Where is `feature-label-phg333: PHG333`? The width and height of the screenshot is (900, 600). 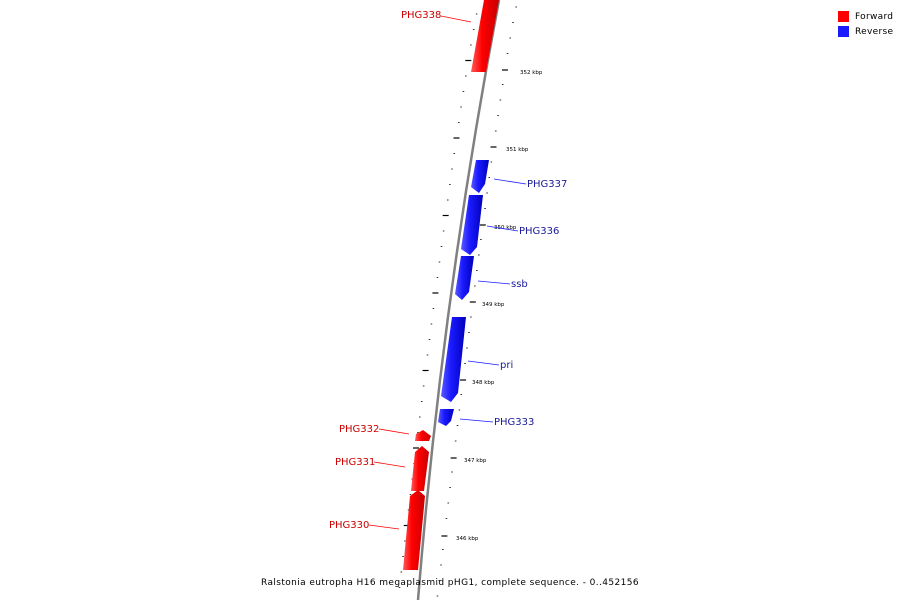
feature-label-phg333: PHG333 is located at coordinates (514, 422).